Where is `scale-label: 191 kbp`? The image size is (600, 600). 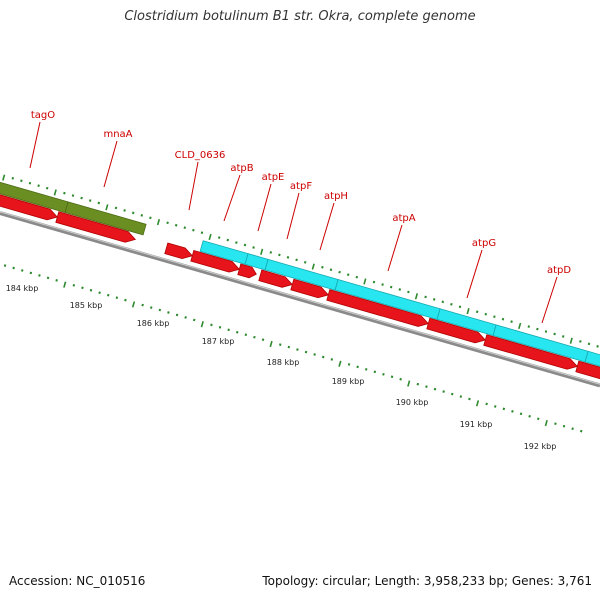 scale-label: 191 kbp is located at coordinates (476, 424).